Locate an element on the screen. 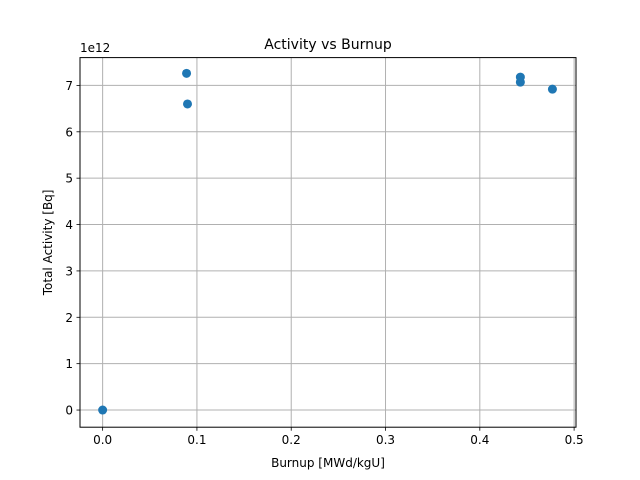 This screenshot has width=640, height=480. x-axis-ticks: 0.0 0.1 0.2 0.3 0.4 0.5 is located at coordinates (338, 437).